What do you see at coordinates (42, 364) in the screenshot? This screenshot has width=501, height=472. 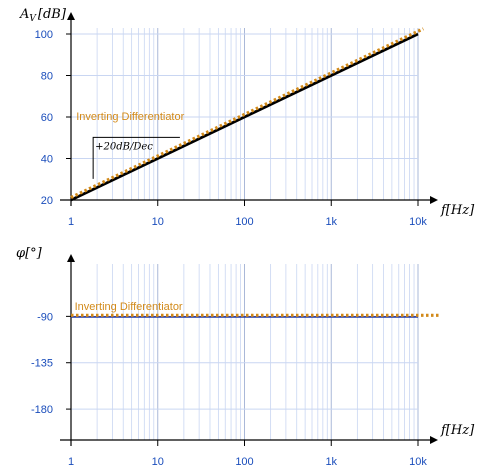 I see `y-tick-label: -135` at bounding box center [42, 364].